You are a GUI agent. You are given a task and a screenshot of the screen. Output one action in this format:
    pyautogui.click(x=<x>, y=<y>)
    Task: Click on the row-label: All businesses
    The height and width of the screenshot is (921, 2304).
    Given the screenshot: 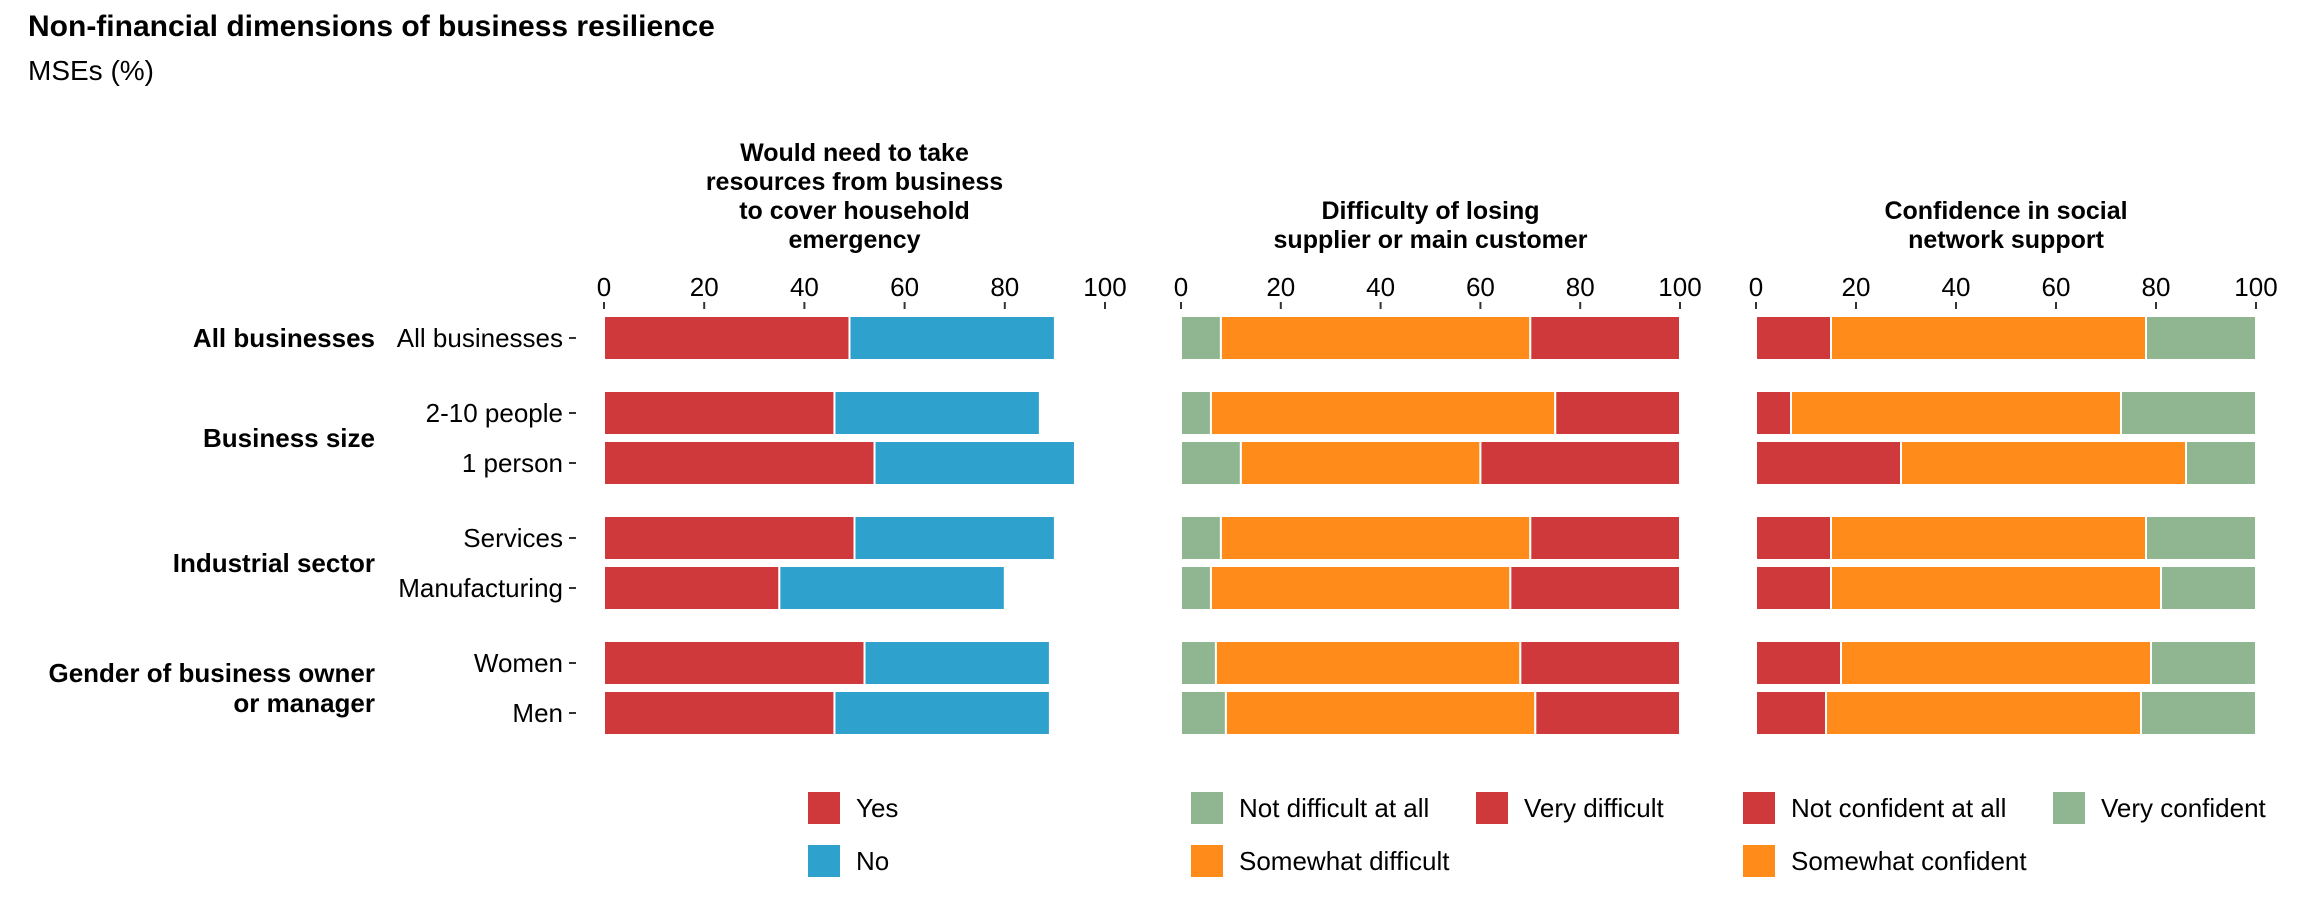 What is the action you would take?
    pyautogui.click(x=480, y=338)
    